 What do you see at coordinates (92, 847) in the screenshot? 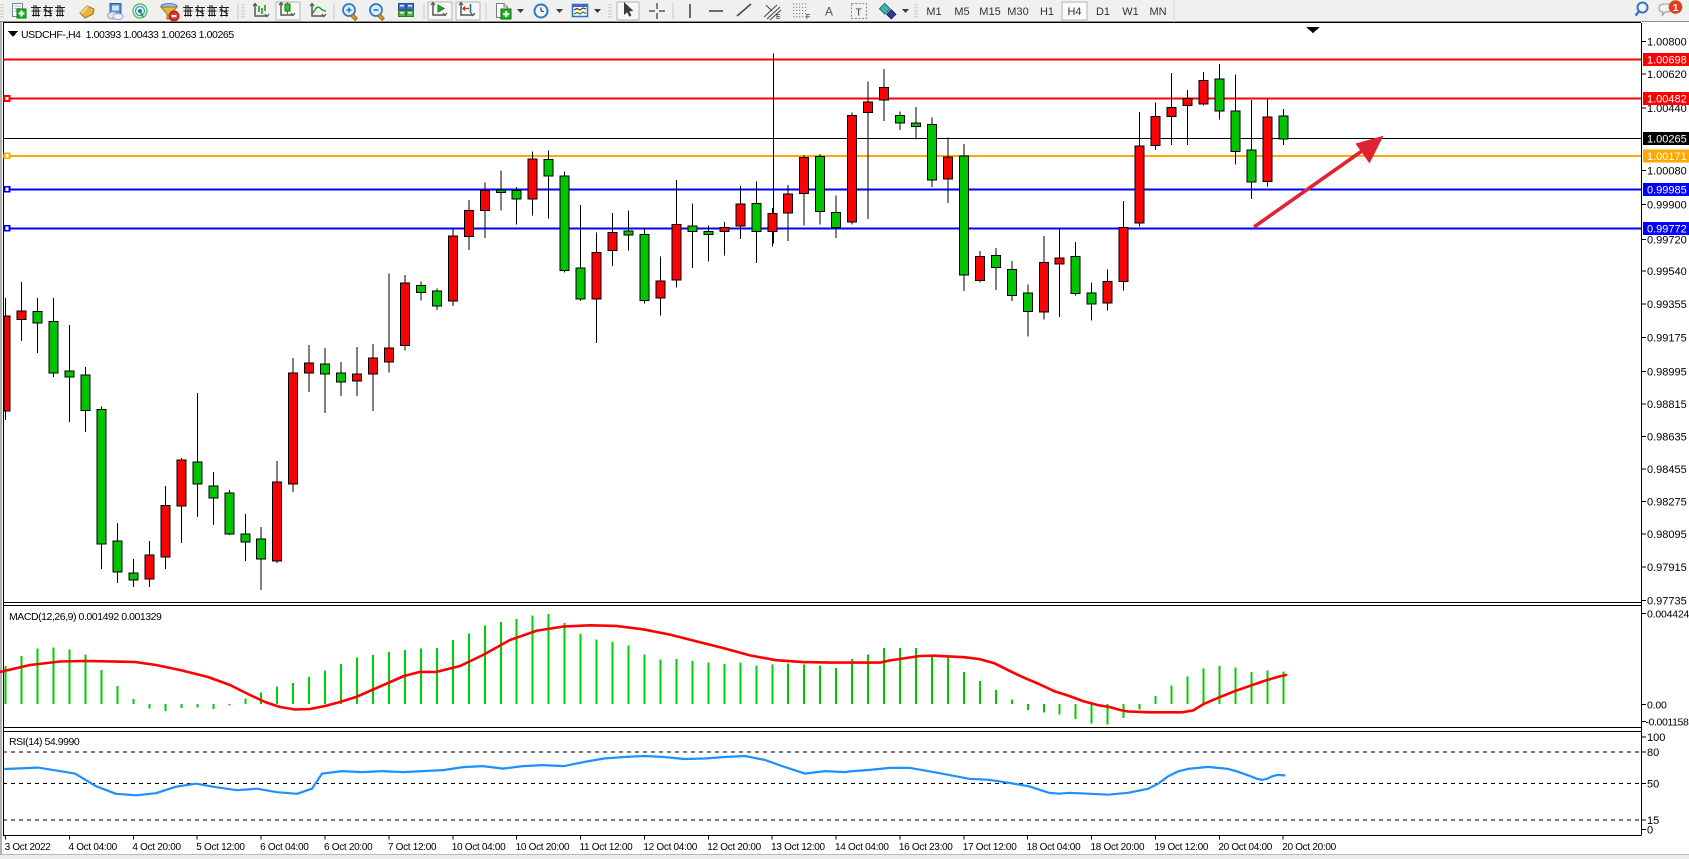
I see `svg-text: 4 Oct 04:00` at bounding box center [92, 847].